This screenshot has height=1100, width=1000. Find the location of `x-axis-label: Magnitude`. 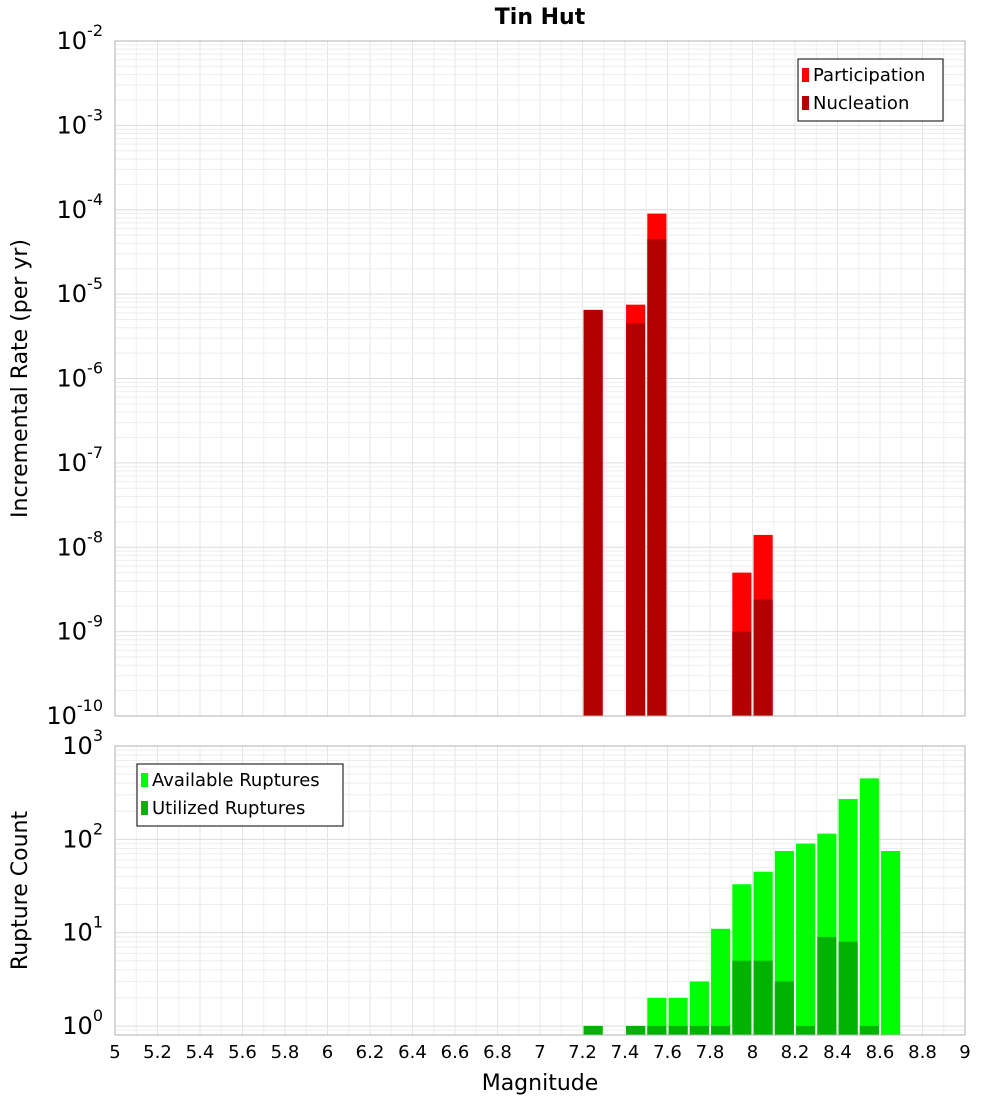

x-axis-label: Magnitude is located at coordinates (540, 1083).